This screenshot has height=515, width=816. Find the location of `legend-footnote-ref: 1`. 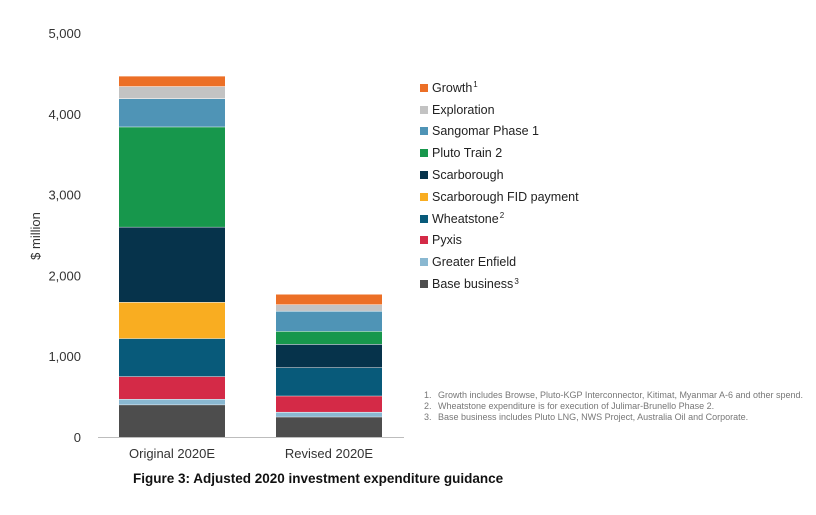

legend-footnote-ref: 1 is located at coordinates (475, 85).